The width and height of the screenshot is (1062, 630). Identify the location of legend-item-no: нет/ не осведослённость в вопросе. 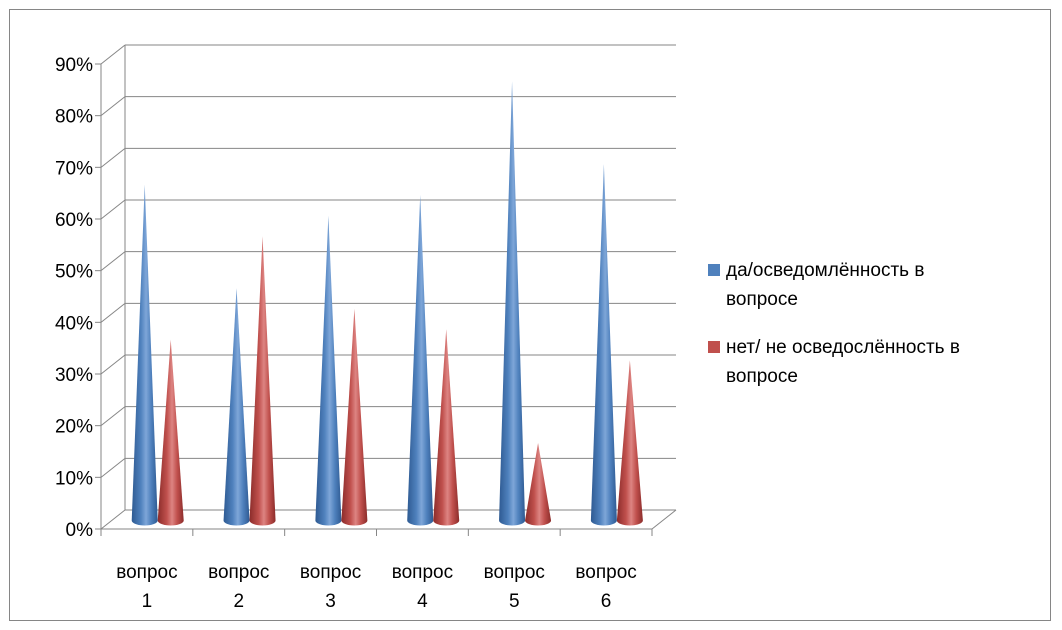
(873, 362).